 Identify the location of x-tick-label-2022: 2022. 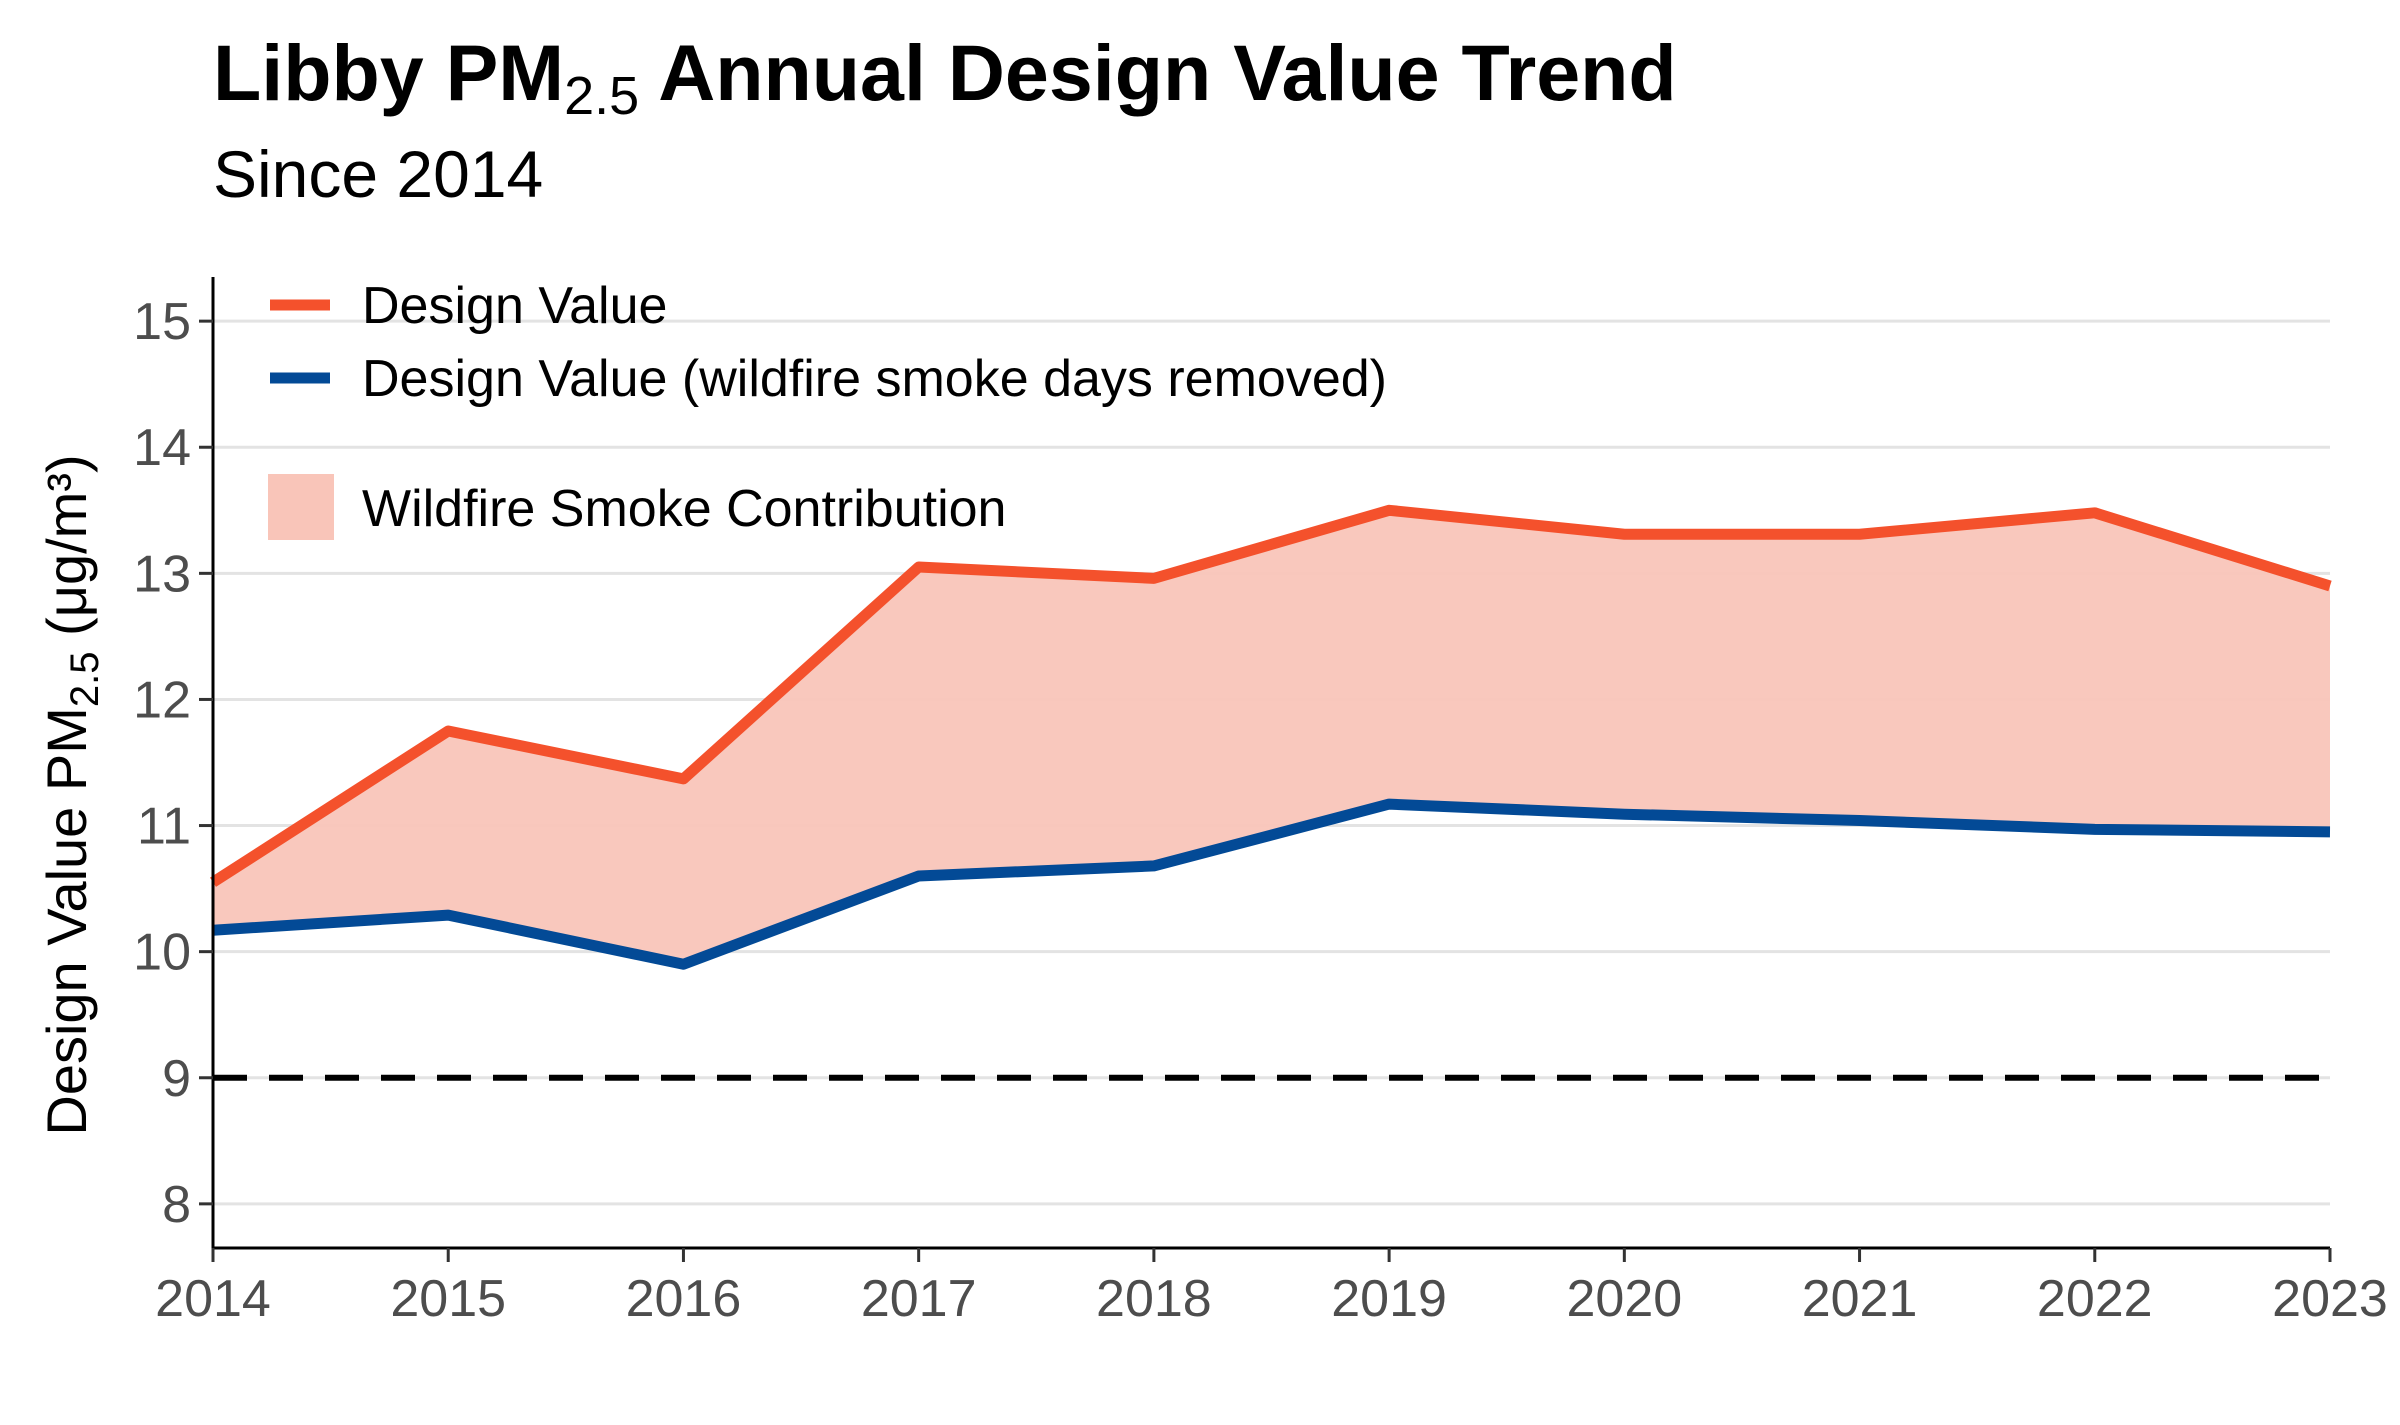
(2095, 1299).